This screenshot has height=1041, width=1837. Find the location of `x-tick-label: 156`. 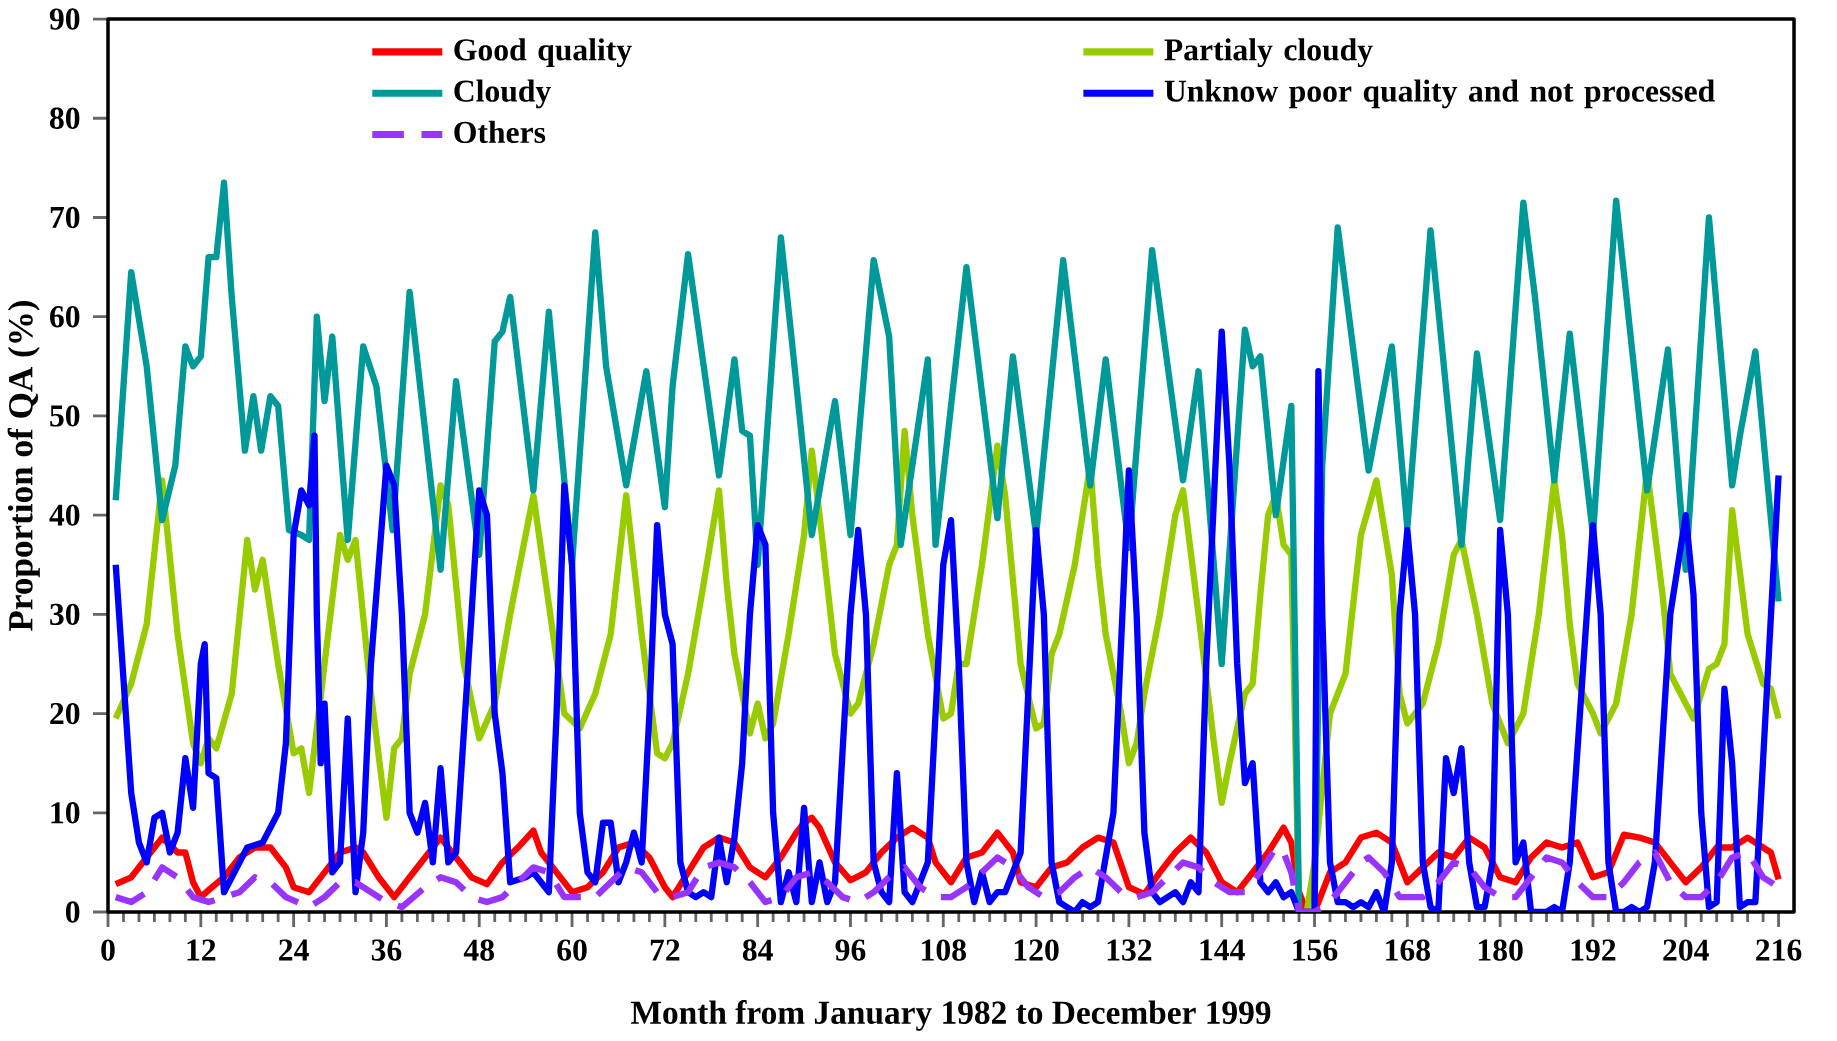

x-tick-label: 156 is located at coordinates (1315, 950).